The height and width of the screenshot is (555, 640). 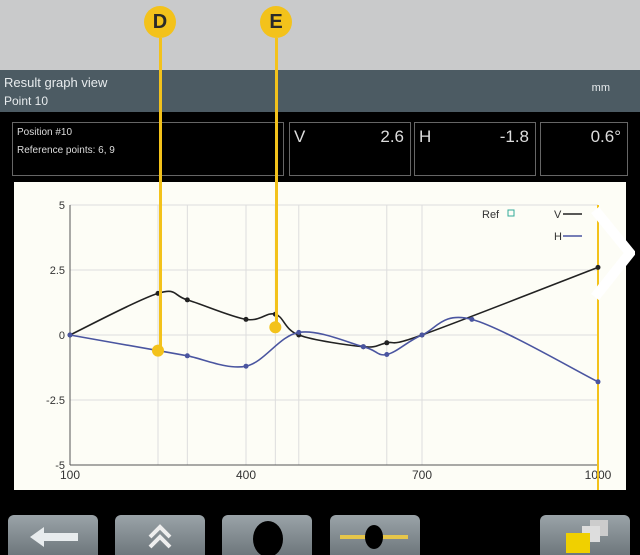 I want to click on reference-label: Reference points: 6, 9, so click(x=66, y=150).